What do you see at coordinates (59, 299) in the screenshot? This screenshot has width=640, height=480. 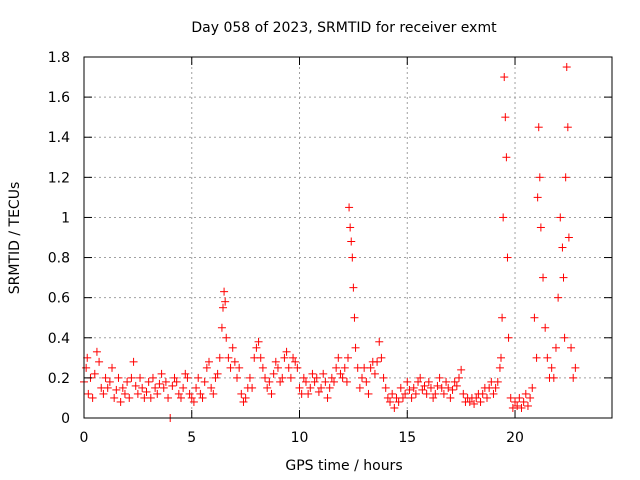 I see `y-tick-label: 0.6` at bounding box center [59, 299].